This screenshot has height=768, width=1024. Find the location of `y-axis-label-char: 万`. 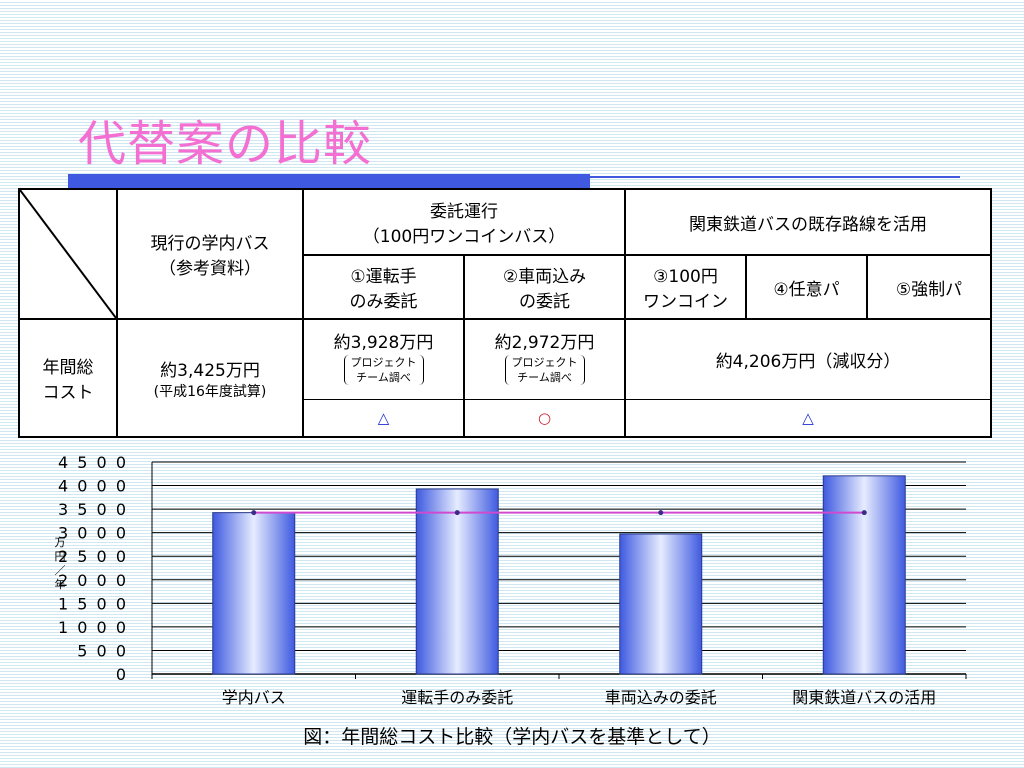

y-axis-label-char: 万 is located at coordinates (60, 542).